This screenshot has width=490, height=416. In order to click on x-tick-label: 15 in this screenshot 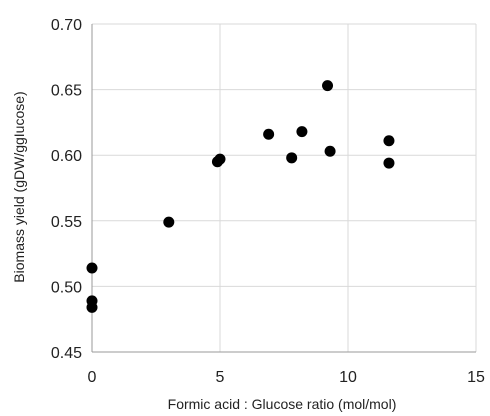, I will do `click(476, 377)`.